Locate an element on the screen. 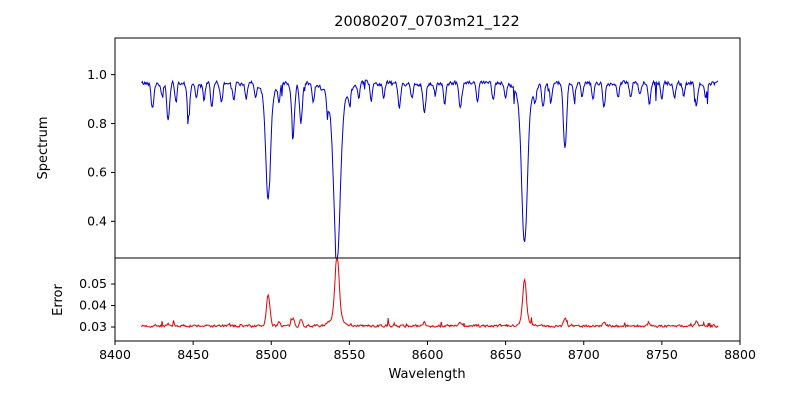 The width and height of the screenshot is (800, 404). x-tick-label: 8450 is located at coordinates (193, 354).